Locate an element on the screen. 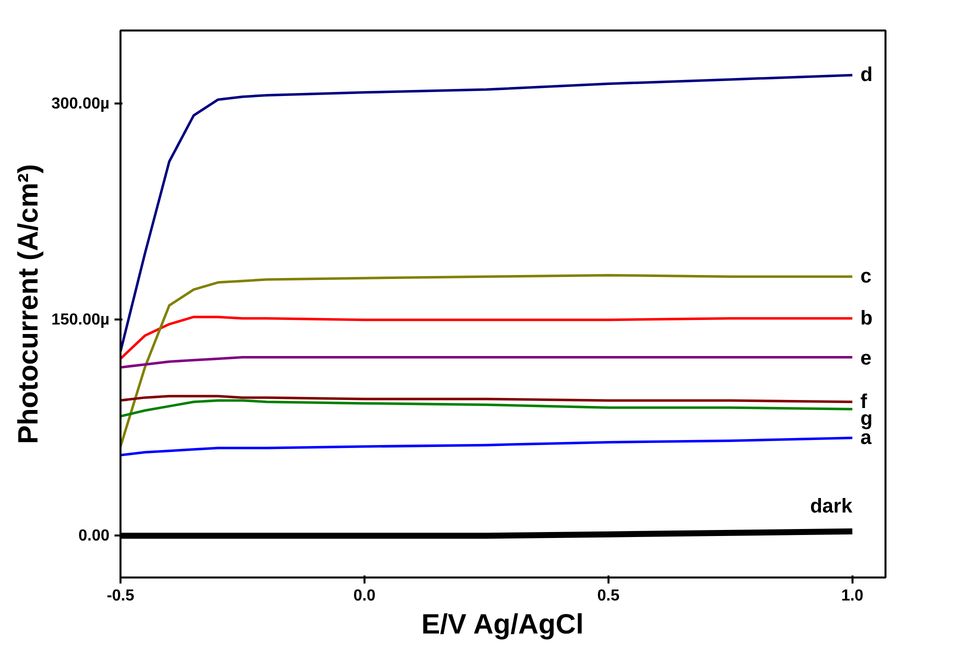  x-tick-label: 0.5 is located at coordinates (608, 596).